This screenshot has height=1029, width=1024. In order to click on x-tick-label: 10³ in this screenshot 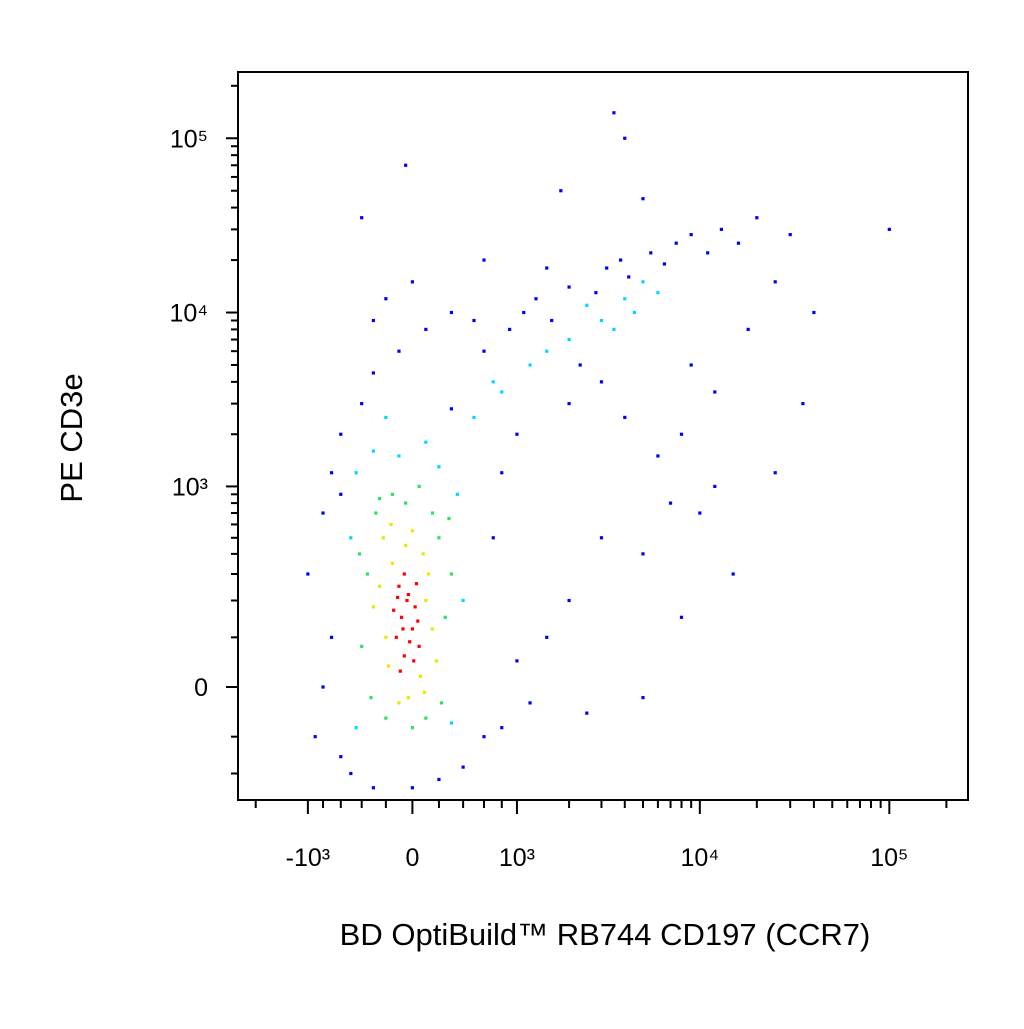, I will do `click(517, 858)`.